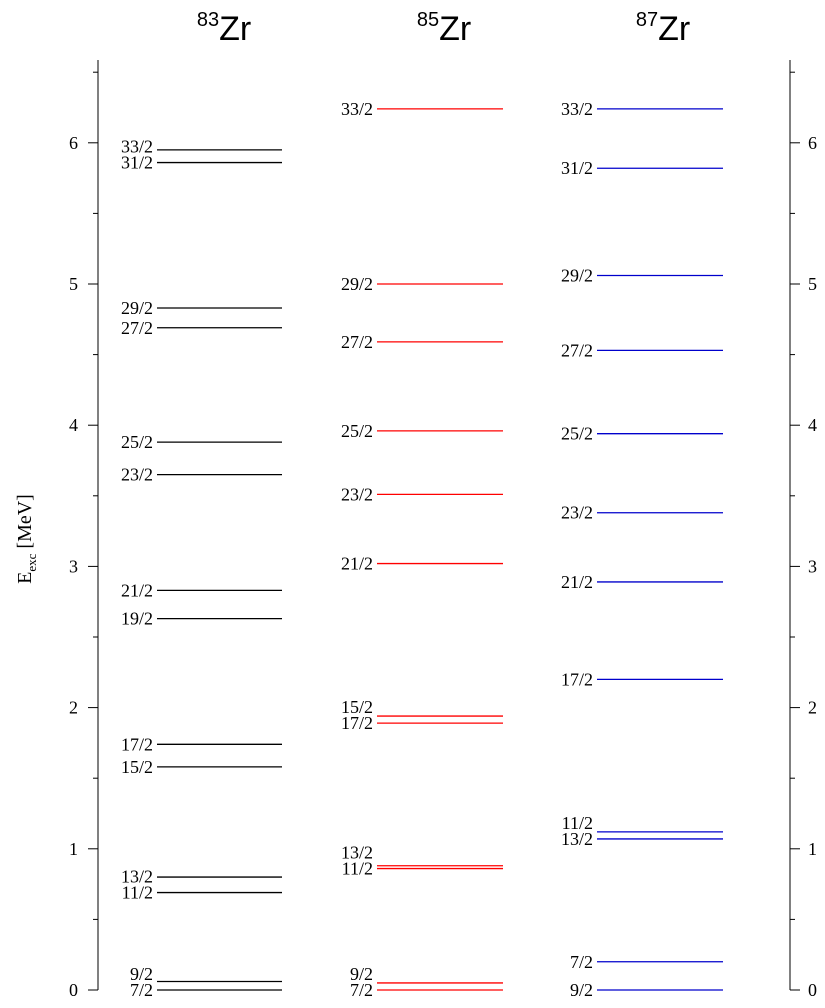  I want to click on right-tick-label: 6, so click(812, 143).